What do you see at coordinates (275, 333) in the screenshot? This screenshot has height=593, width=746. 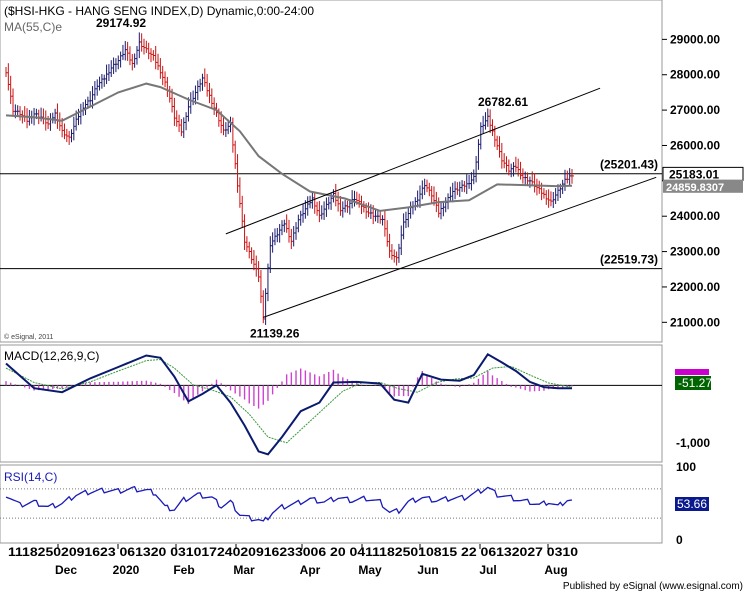 I see `low-label: 21139.26` at bounding box center [275, 333].